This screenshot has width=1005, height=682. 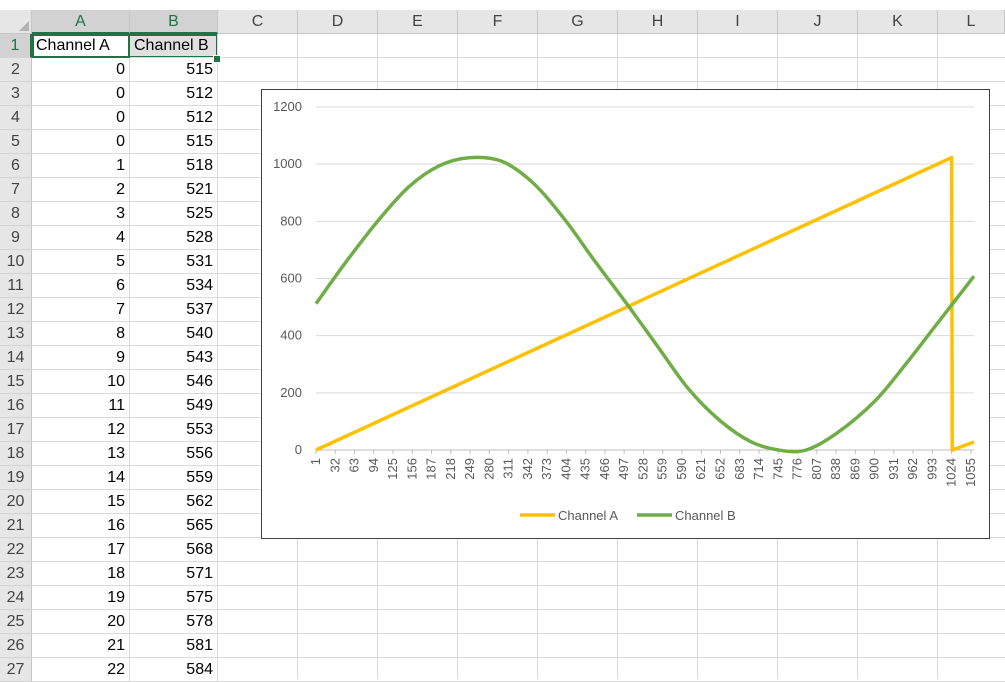 I want to click on cell-a9: 4, so click(x=81, y=238).